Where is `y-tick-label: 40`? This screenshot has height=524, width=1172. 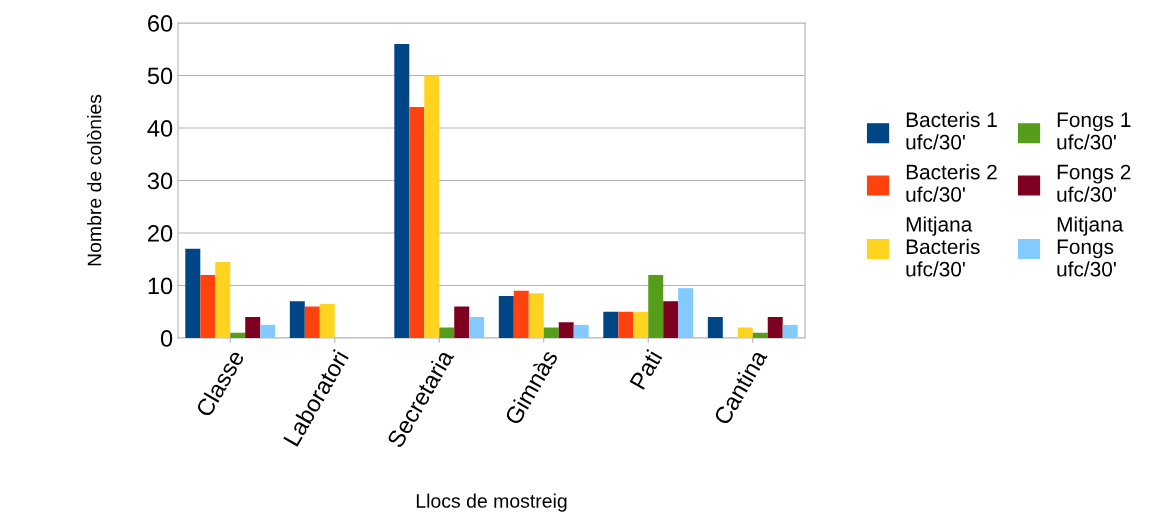 y-tick-label: 40 is located at coordinates (160, 128).